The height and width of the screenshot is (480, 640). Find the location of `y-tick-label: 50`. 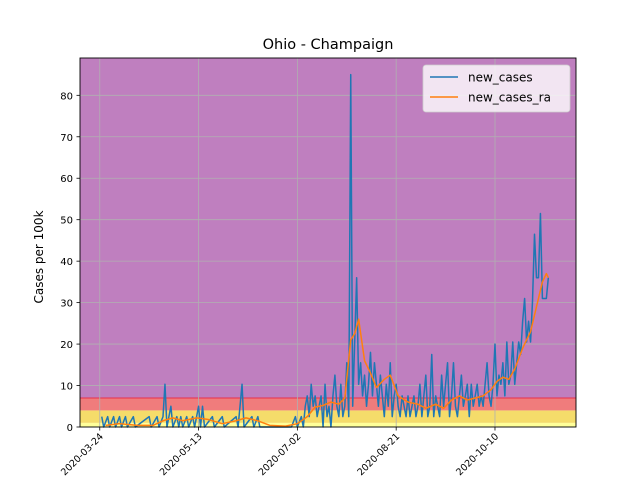

y-tick-label: 50 is located at coordinates (66, 221).